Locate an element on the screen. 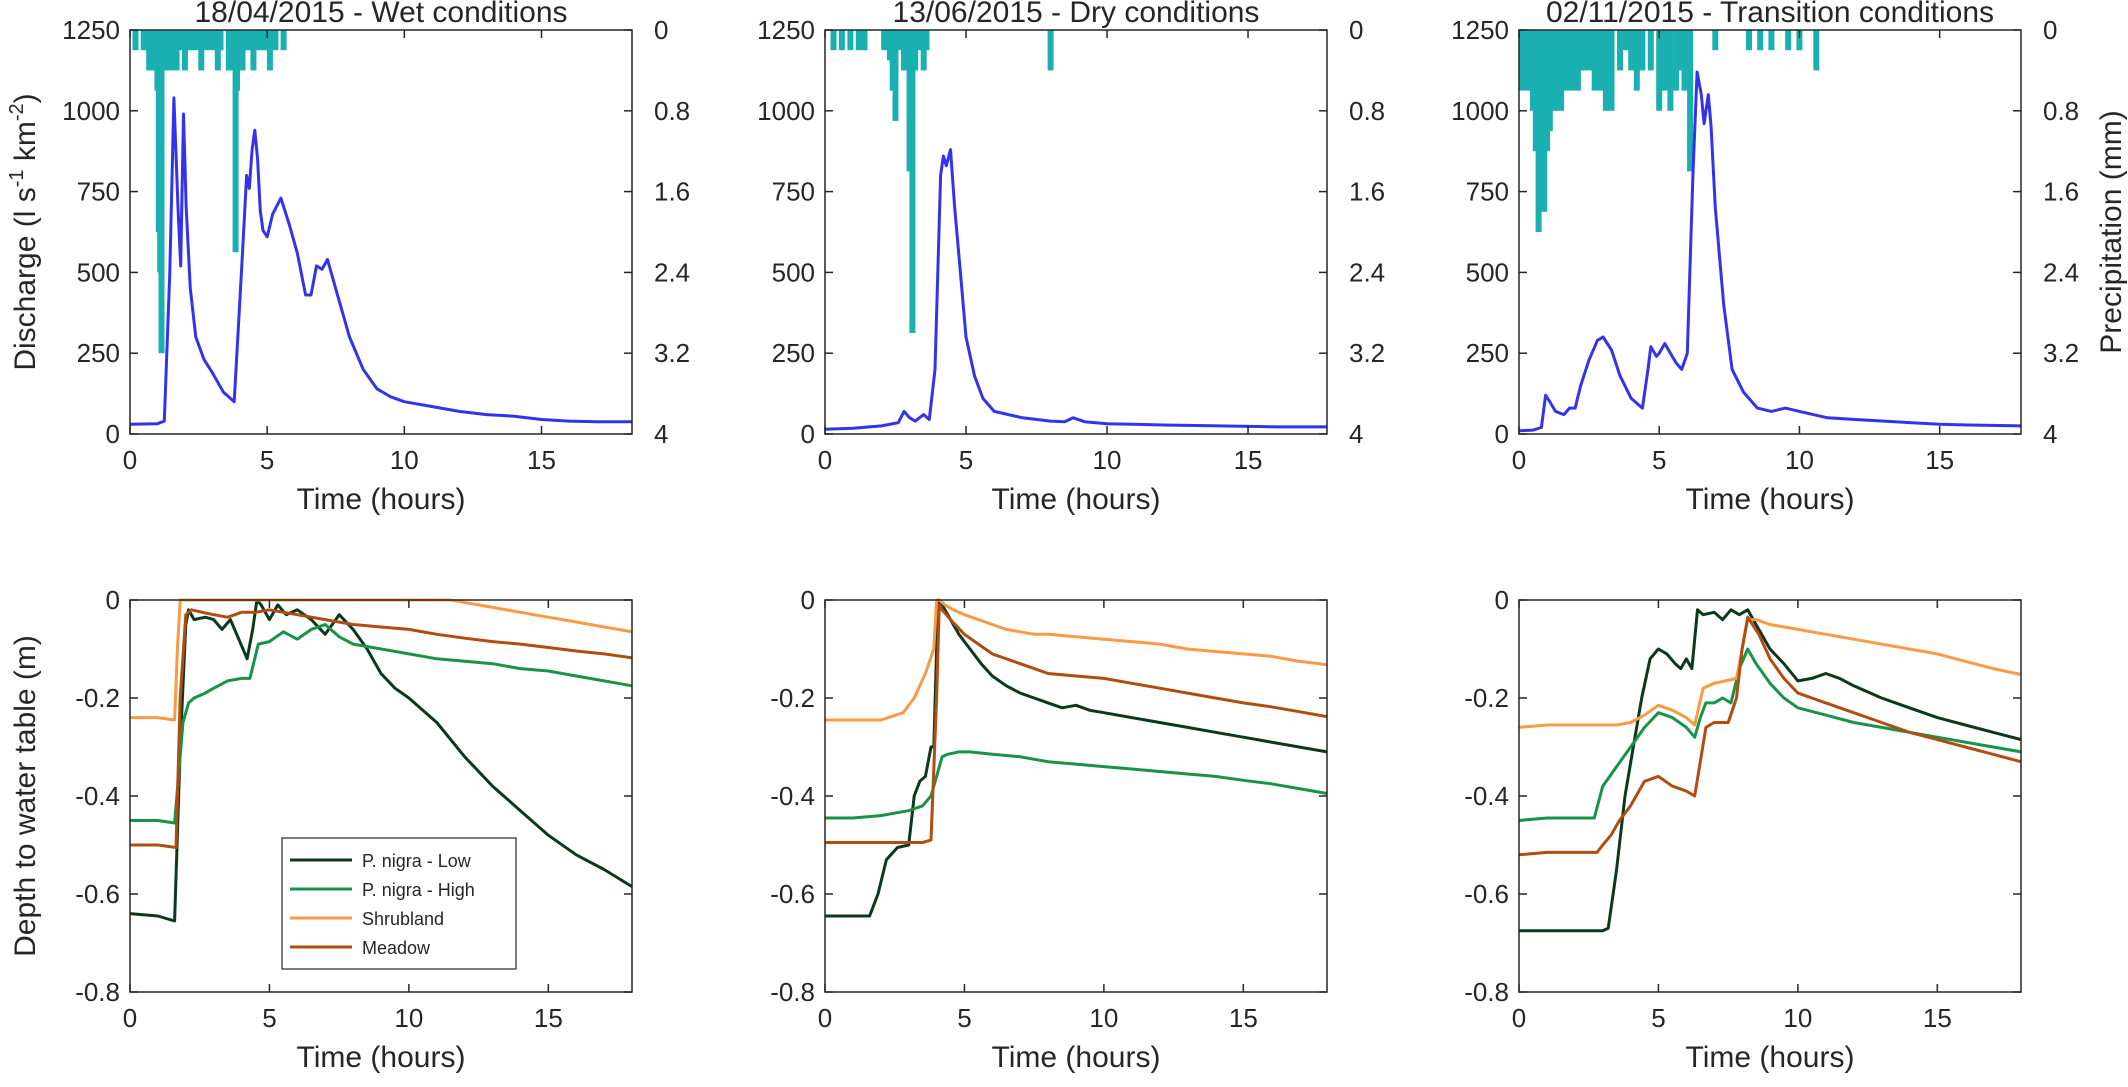 The width and height of the screenshot is (2128, 1087). series-line-discharge is located at coordinates (380, 261).